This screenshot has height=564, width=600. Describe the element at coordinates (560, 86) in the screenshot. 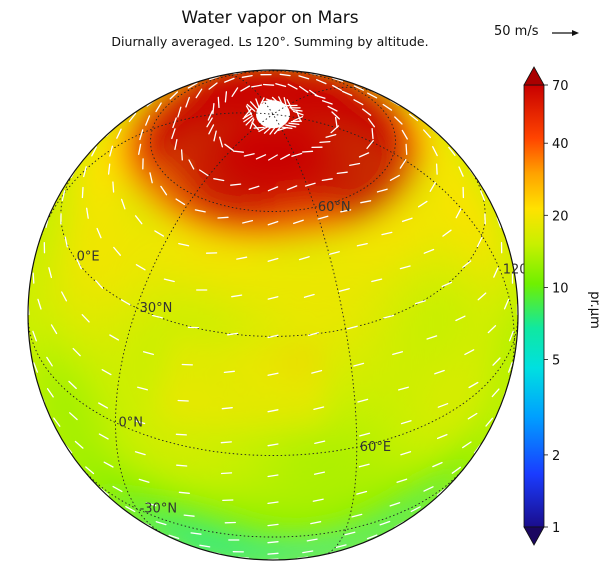

I see `colorbar-tick-label: 70` at that location.